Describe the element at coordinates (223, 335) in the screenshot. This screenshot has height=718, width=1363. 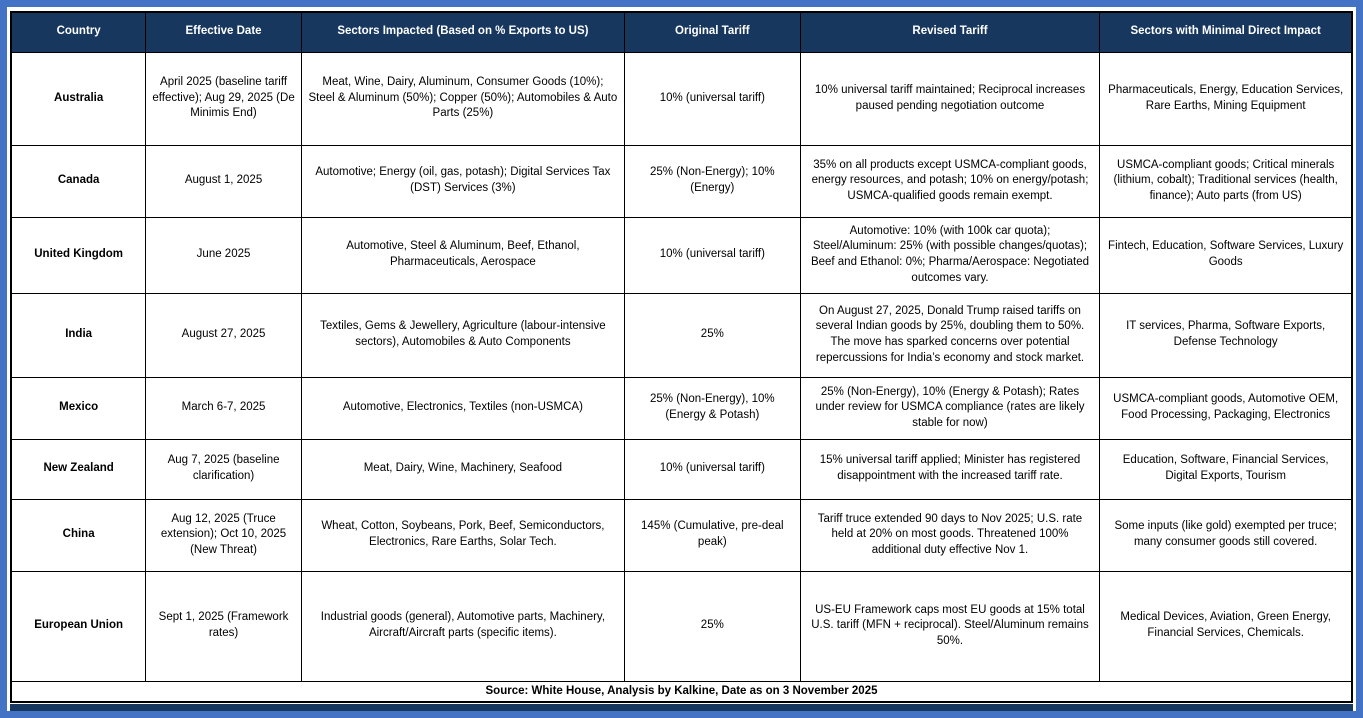
I see `cell-effective-date: August 27, 2025` at that location.